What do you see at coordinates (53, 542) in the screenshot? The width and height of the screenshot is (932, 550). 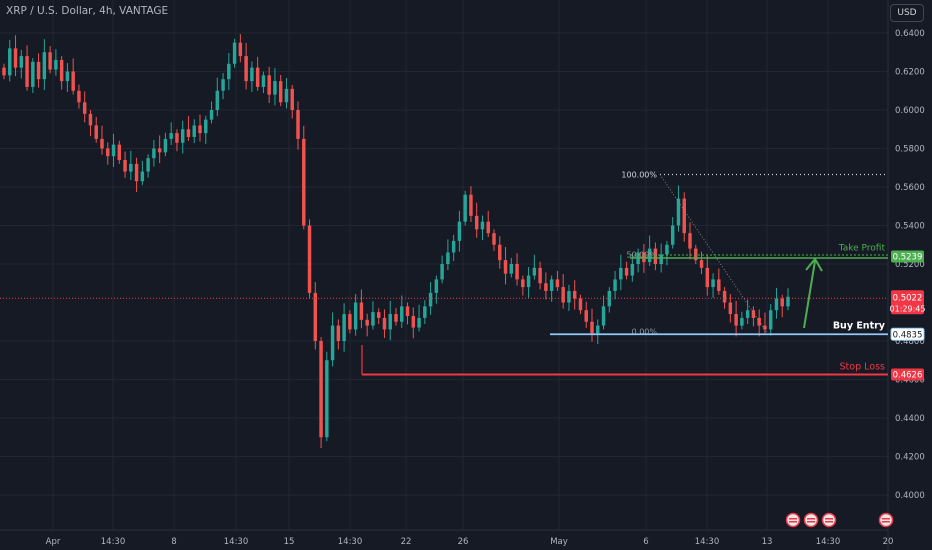 I see `time-tick-label: Apr` at bounding box center [53, 542].